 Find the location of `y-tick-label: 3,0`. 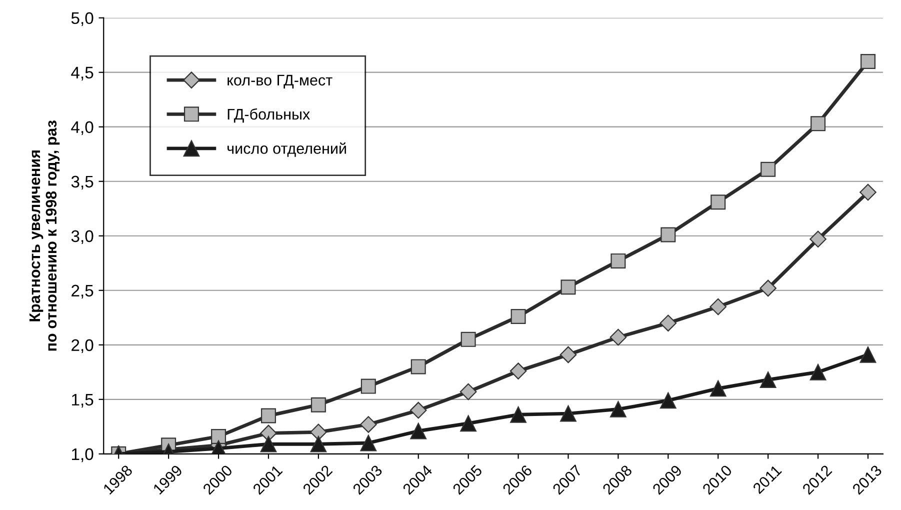

y-tick-label: 3,0 is located at coordinates (82, 237).